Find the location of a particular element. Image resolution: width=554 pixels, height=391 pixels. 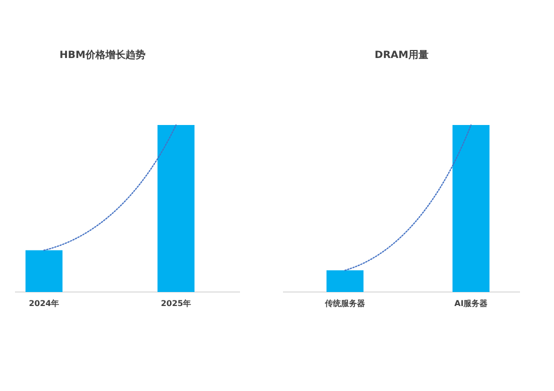

x-tick-label: AI服务器 is located at coordinates (471, 303).